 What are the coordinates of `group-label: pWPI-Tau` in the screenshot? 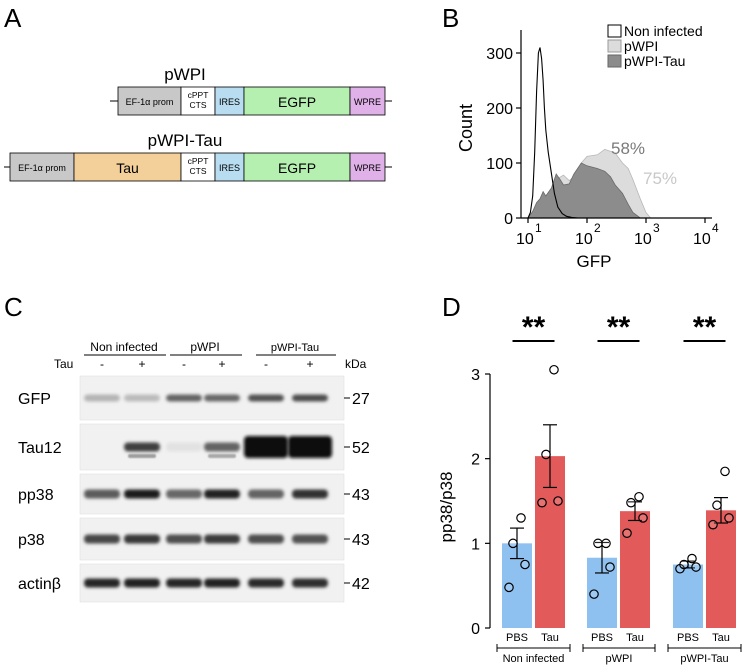 It's located at (704, 659).